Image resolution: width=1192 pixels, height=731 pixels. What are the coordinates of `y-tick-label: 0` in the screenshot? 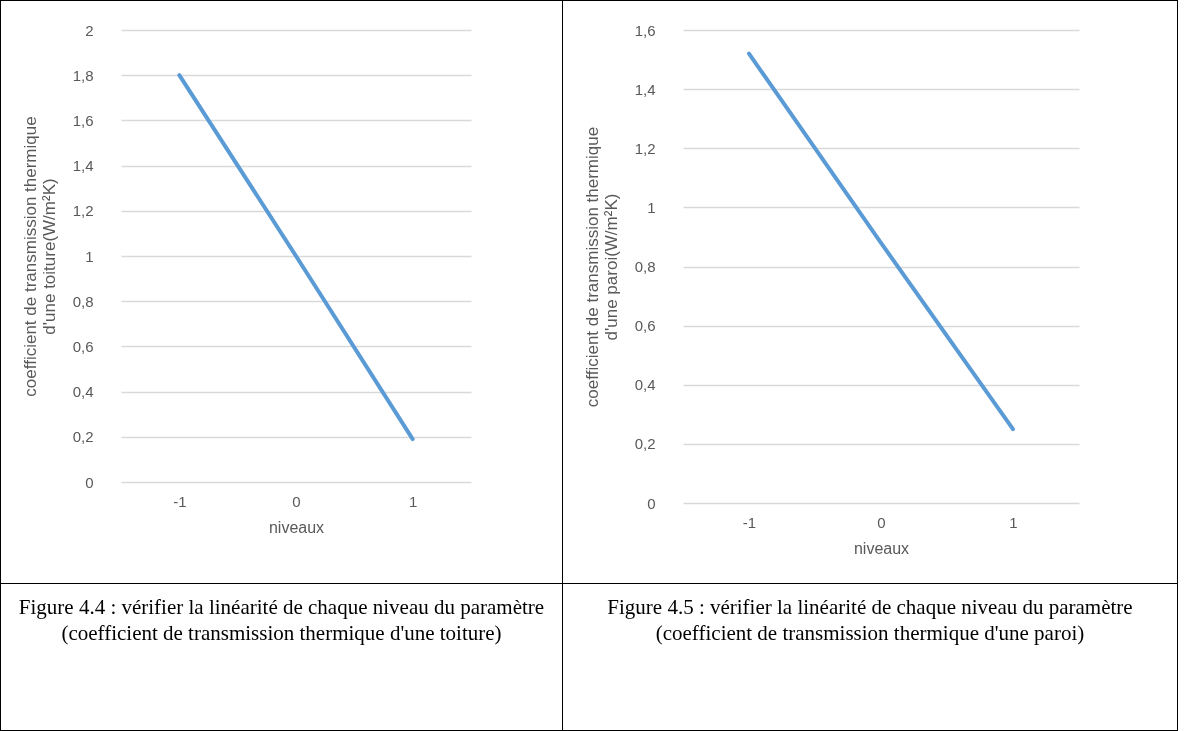 It's located at (89, 482).